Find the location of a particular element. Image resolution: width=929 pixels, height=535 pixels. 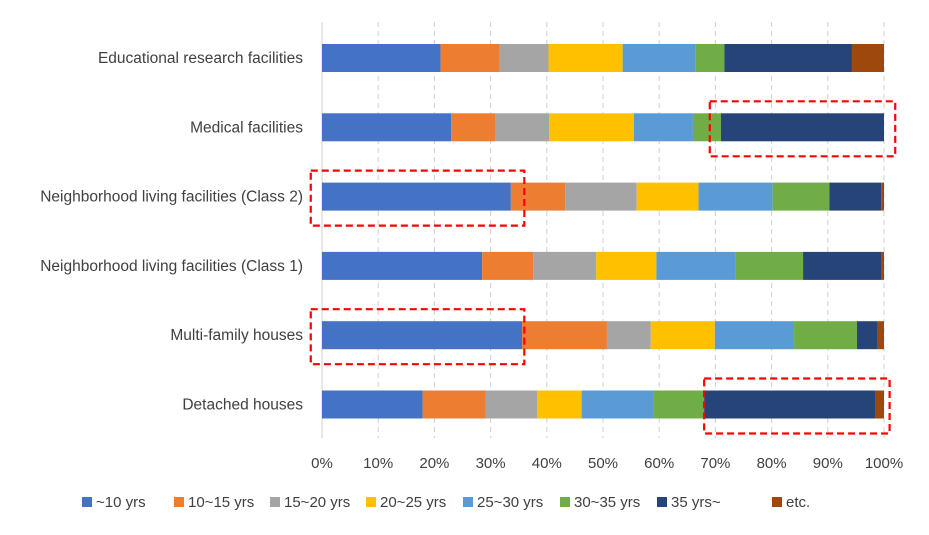

category-label: Neighborhood living facilities (Class 2) is located at coordinates (171, 197).